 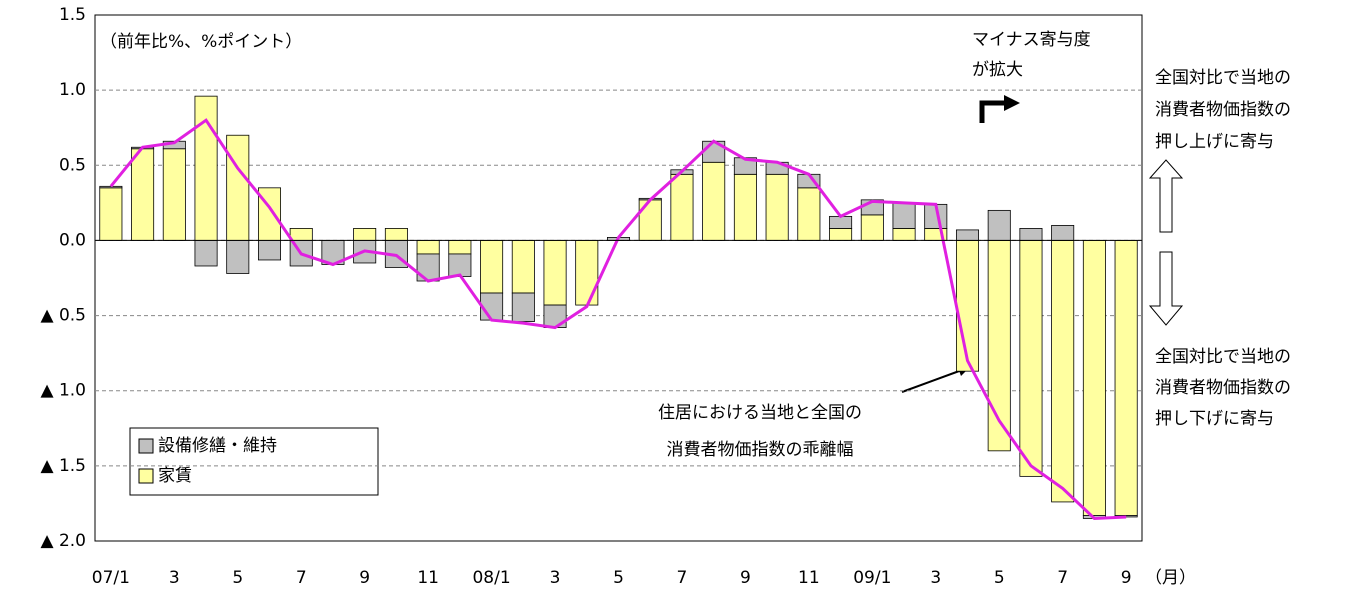 I want to click on down-arrow, so click(x=1166, y=288).